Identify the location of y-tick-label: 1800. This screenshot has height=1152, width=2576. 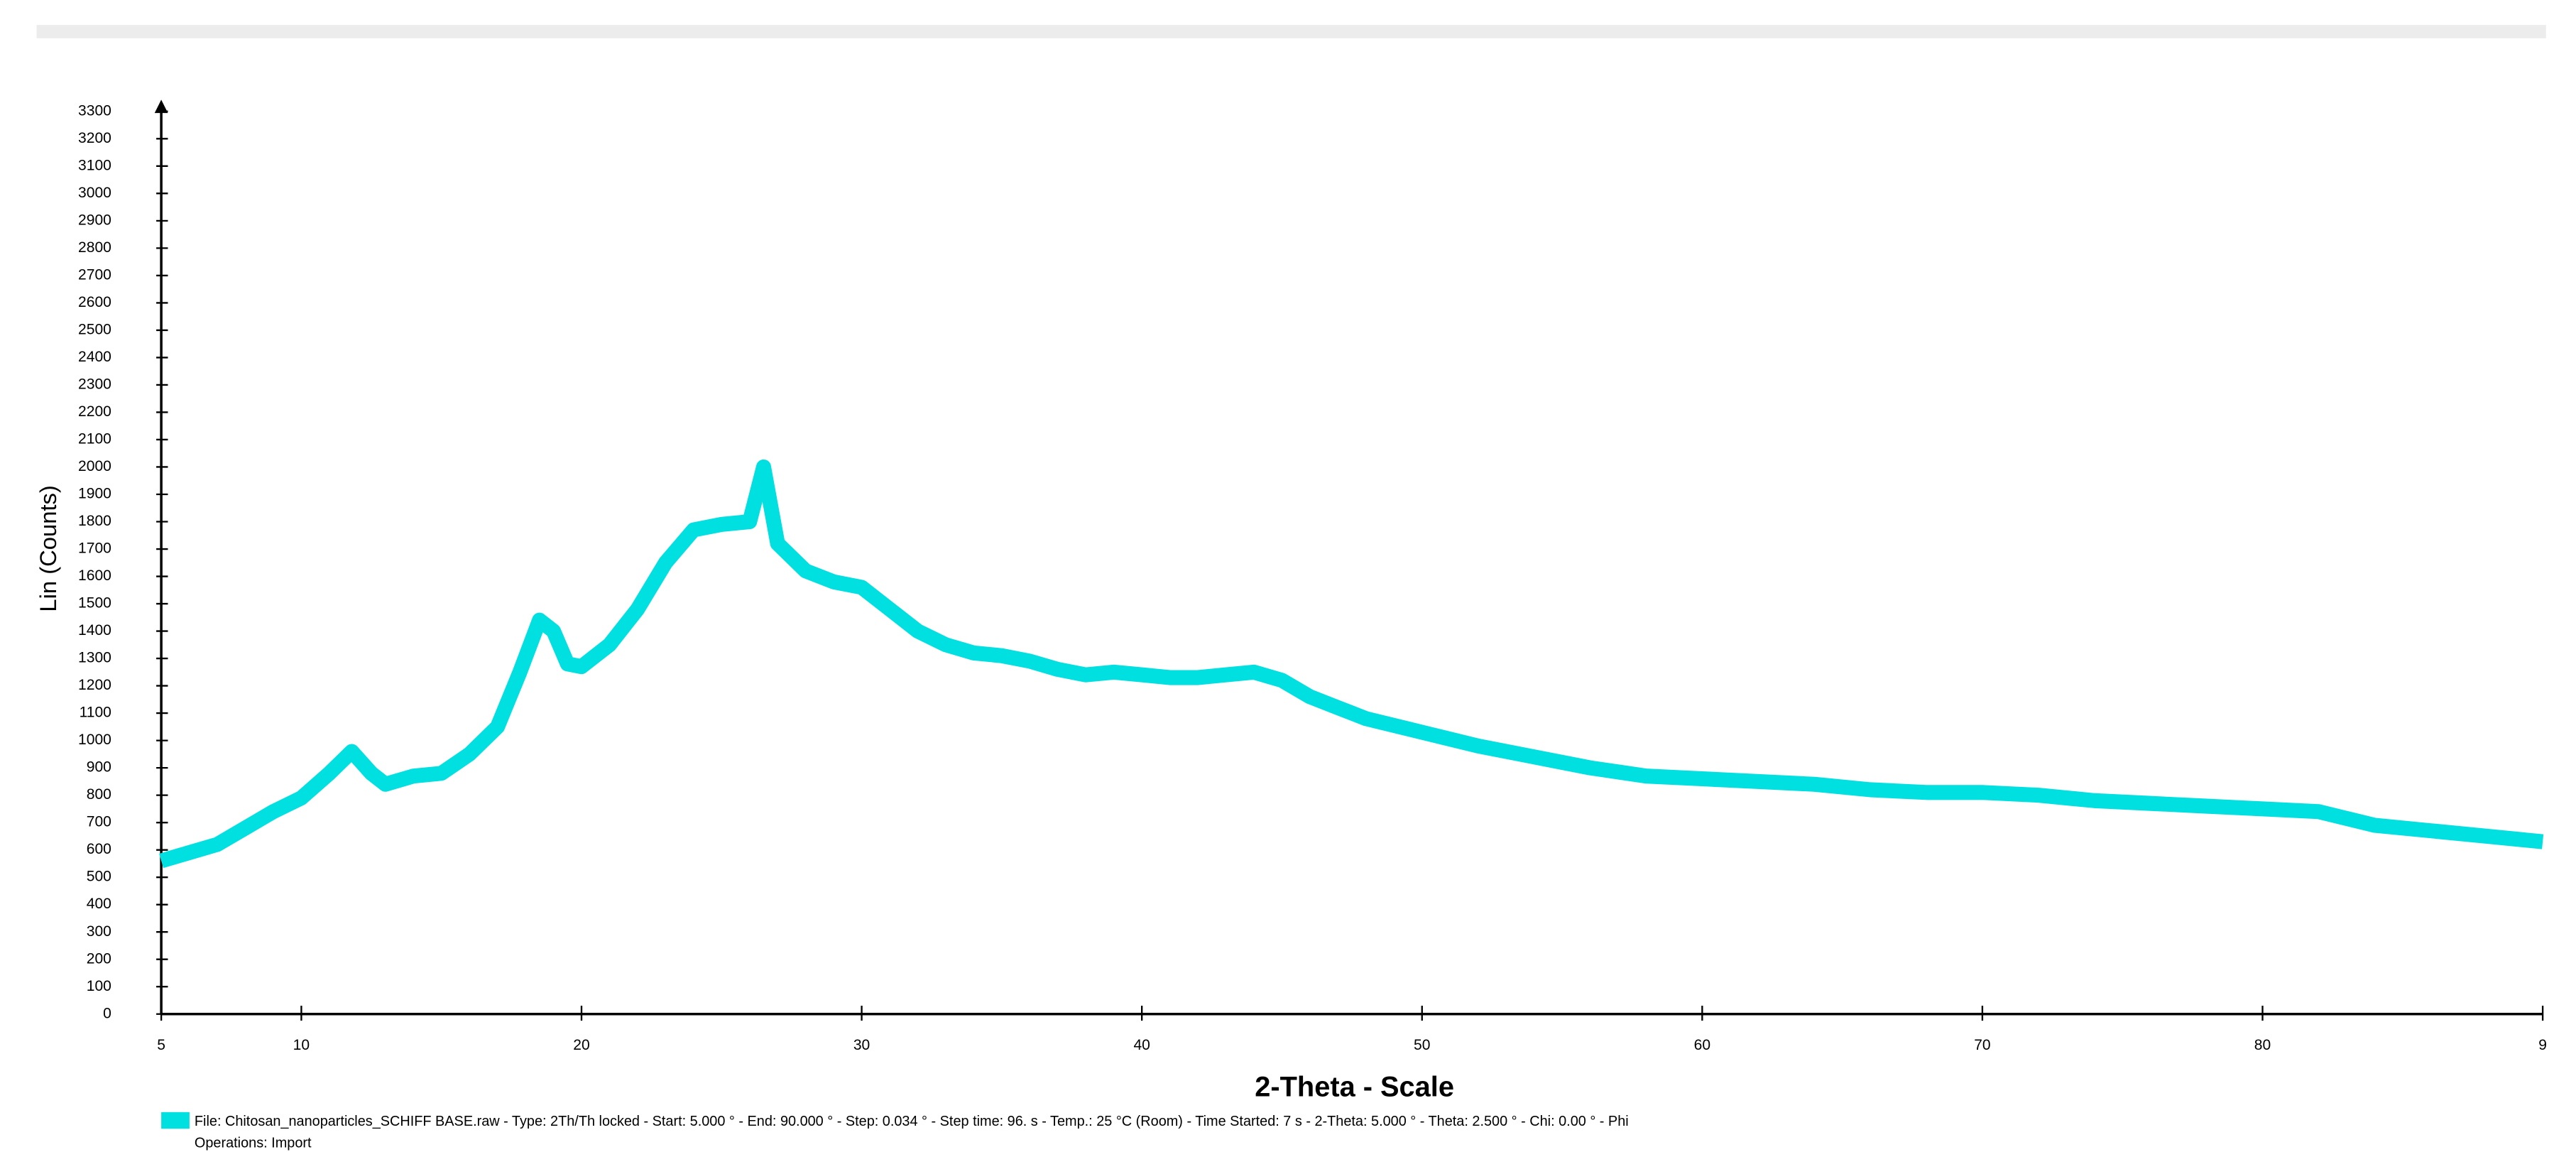
(94, 521).